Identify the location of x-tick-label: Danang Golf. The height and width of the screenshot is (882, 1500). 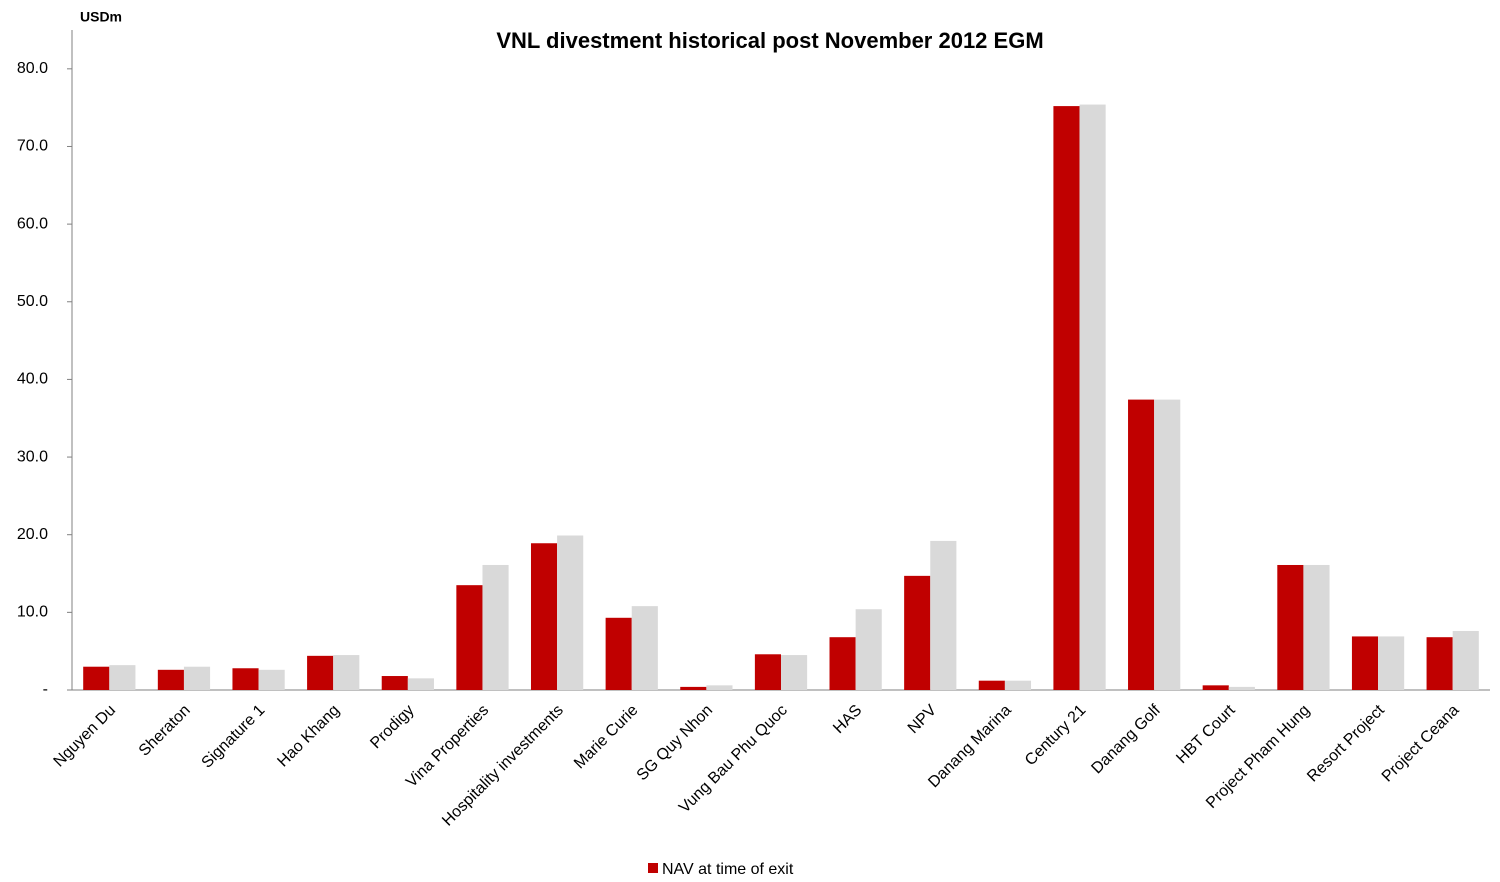
(1126, 739).